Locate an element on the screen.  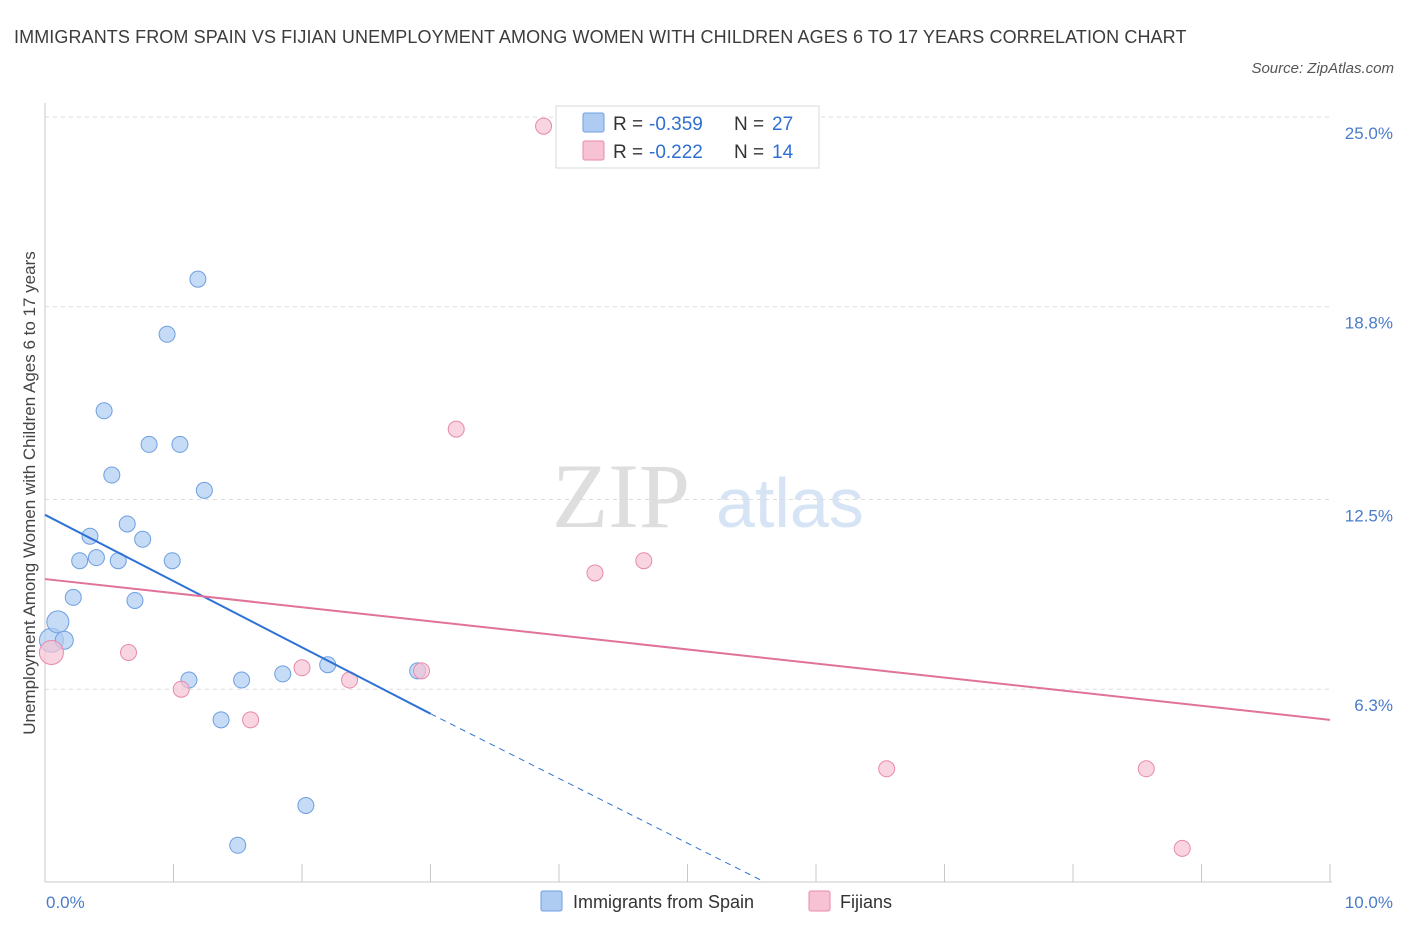
series-legend-label-spain: Immigrants from Spain is located at coordinates (663, 902).